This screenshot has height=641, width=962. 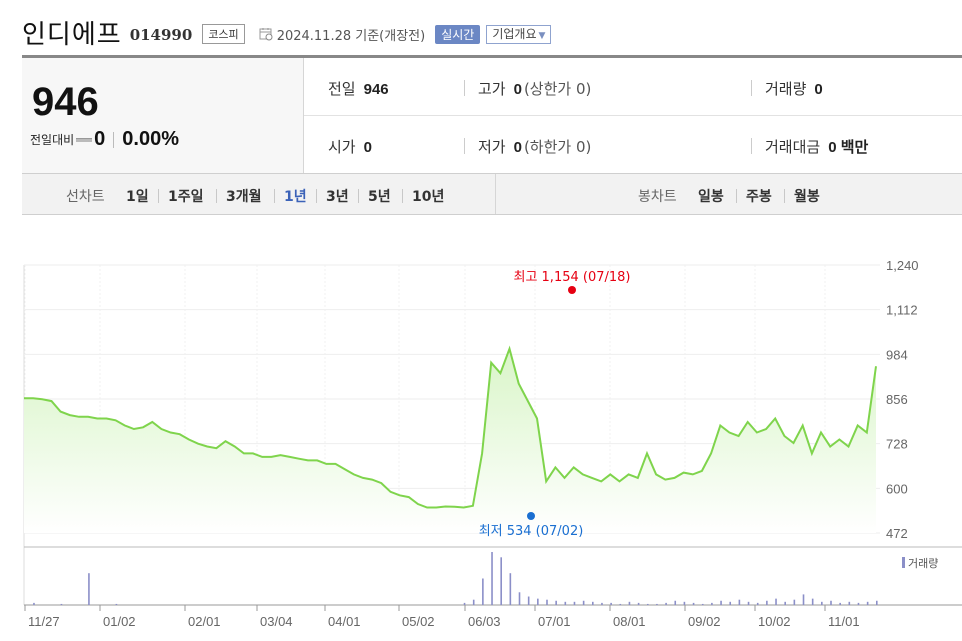 I want to click on bar-divider, so click(x=495, y=194).